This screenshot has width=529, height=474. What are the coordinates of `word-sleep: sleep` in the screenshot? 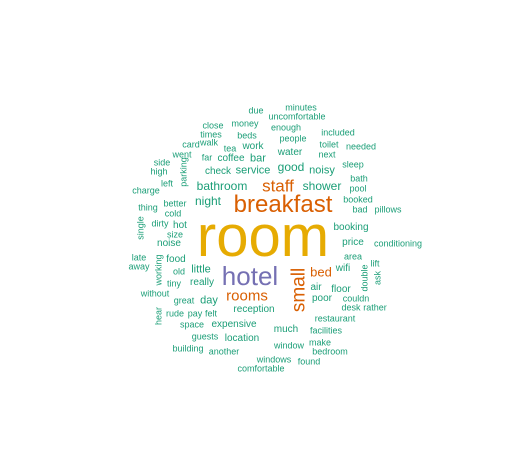 It's located at (353, 164).